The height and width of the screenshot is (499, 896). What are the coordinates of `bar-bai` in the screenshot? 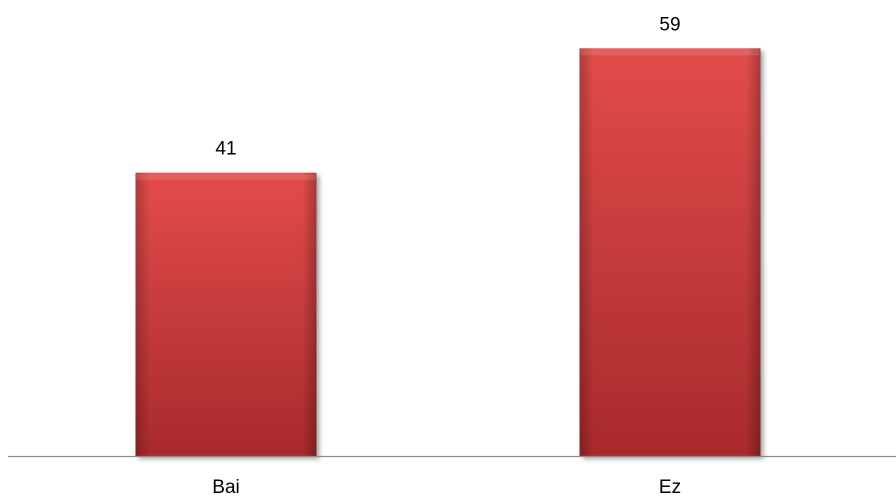 It's located at (226, 314).